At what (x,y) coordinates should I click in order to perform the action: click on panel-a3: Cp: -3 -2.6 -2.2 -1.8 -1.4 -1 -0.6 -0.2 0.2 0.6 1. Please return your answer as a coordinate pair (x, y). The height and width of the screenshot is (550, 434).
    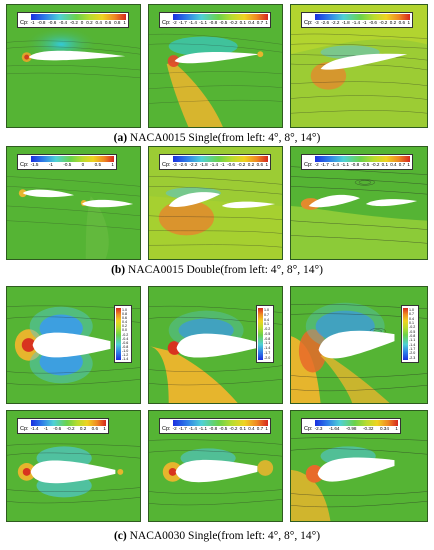
    Looking at the image, I should click on (359, 66).